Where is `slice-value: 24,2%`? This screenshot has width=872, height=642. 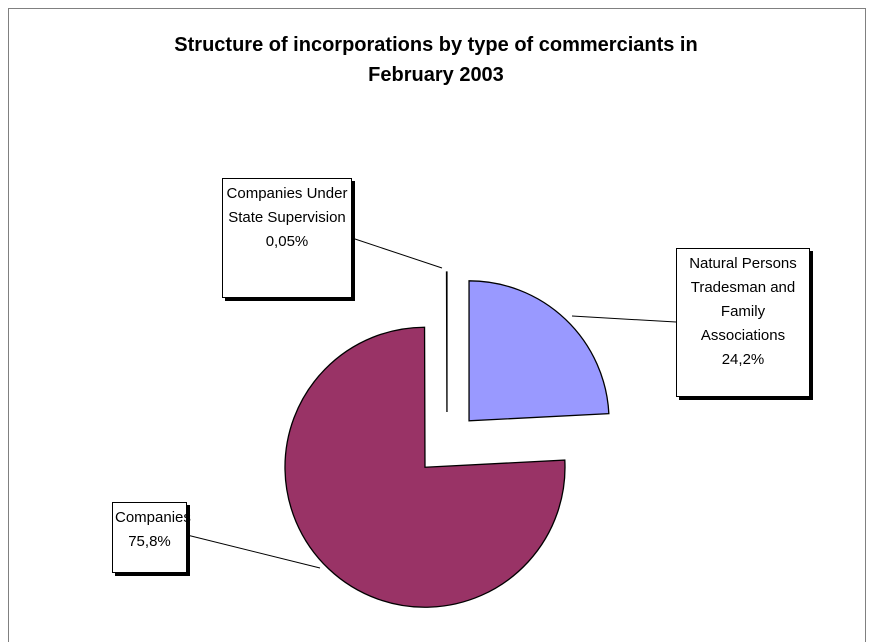 slice-value: 24,2% is located at coordinates (743, 359).